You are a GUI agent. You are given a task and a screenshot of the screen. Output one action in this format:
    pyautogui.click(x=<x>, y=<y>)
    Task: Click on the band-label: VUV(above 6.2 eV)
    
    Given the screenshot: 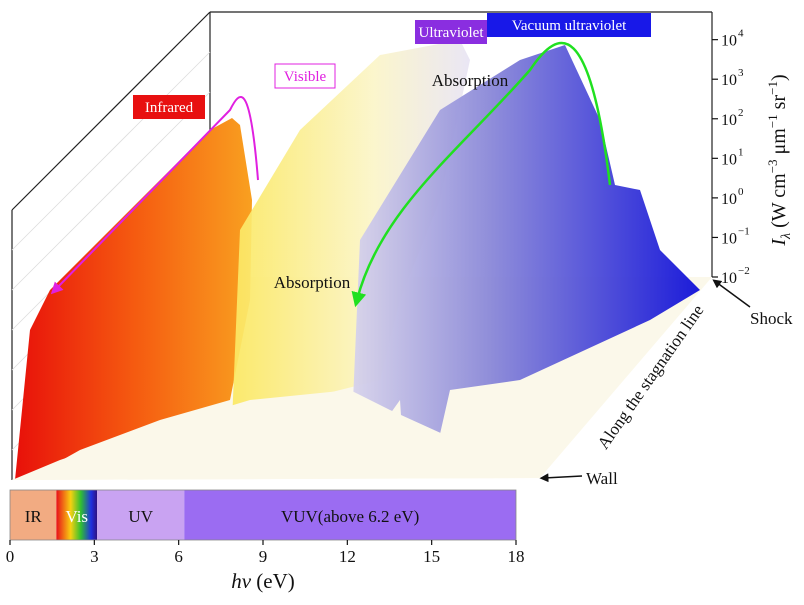 What is the action you would take?
    pyautogui.click(x=350, y=516)
    